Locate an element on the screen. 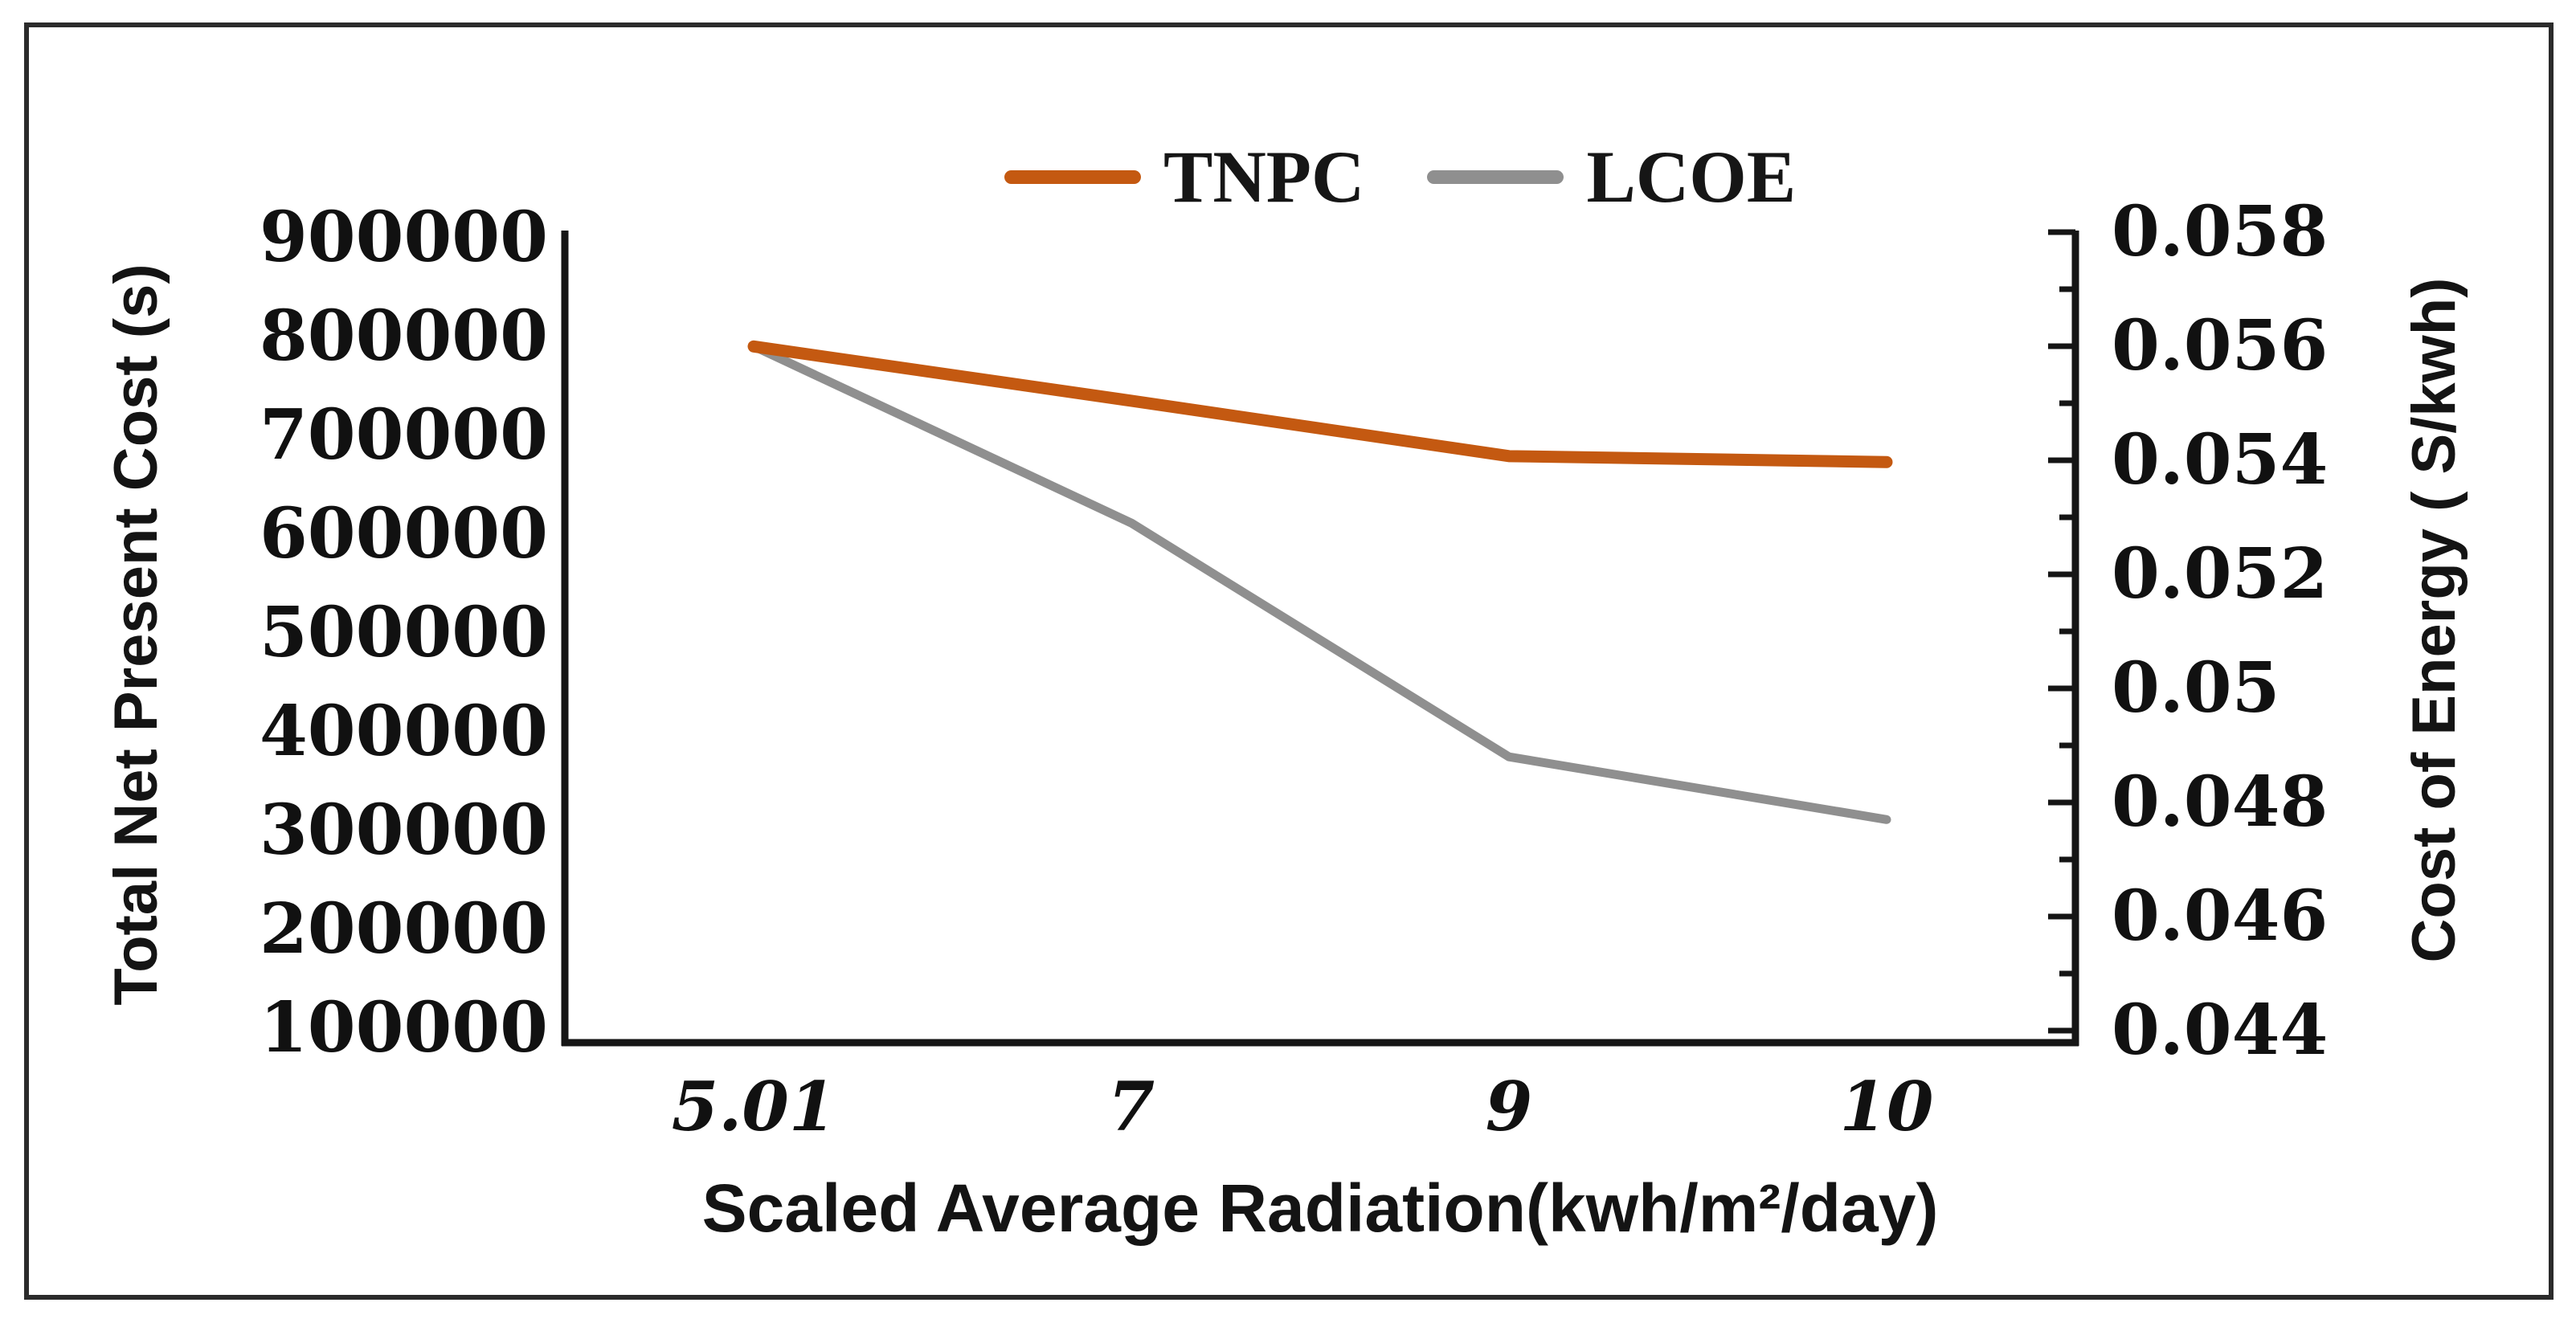 The image size is (2576, 1323). legend-label-lcoe: LCOE is located at coordinates (1691, 177).